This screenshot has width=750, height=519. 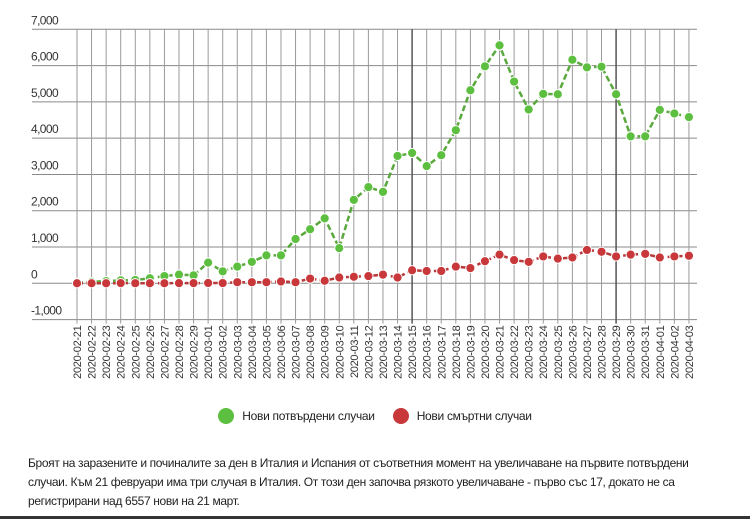 What do you see at coordinates (45, 165) in the screenshot?
I see `y-tick-label: 3,000` at bounding box center [45, 165].